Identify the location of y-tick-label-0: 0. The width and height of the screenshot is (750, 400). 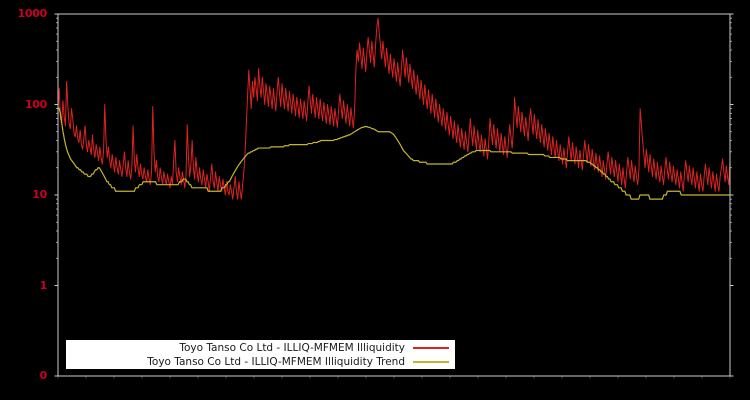
(43, 375).